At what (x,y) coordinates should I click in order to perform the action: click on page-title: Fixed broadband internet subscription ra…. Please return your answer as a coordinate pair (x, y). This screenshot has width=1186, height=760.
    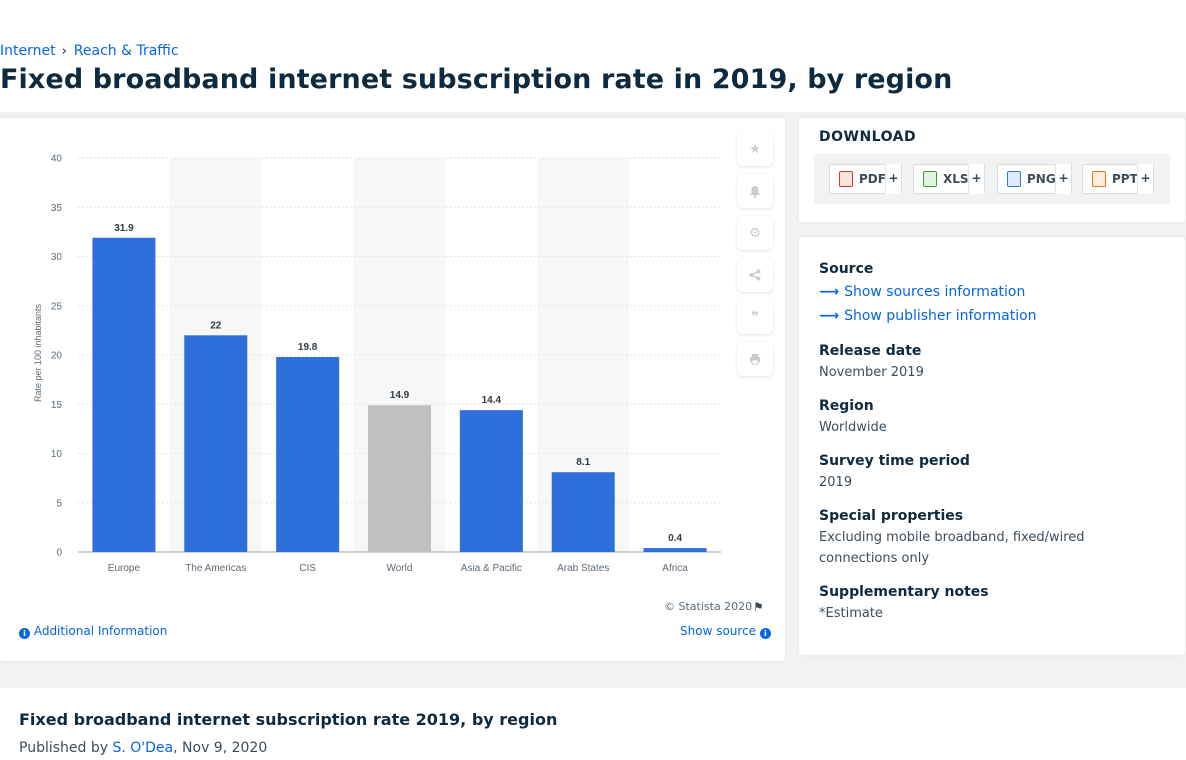
    Looking at the image, I should click on (476, 79).